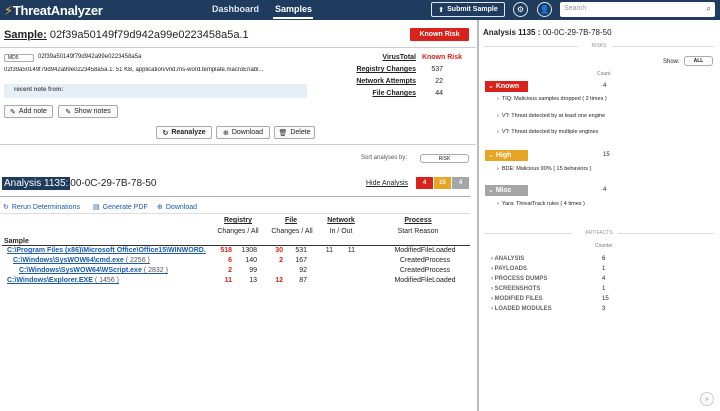 This screenshot has width=720, height=411. I want to click on start-reason: ModifiedFileLoaded, so click(425, 280).